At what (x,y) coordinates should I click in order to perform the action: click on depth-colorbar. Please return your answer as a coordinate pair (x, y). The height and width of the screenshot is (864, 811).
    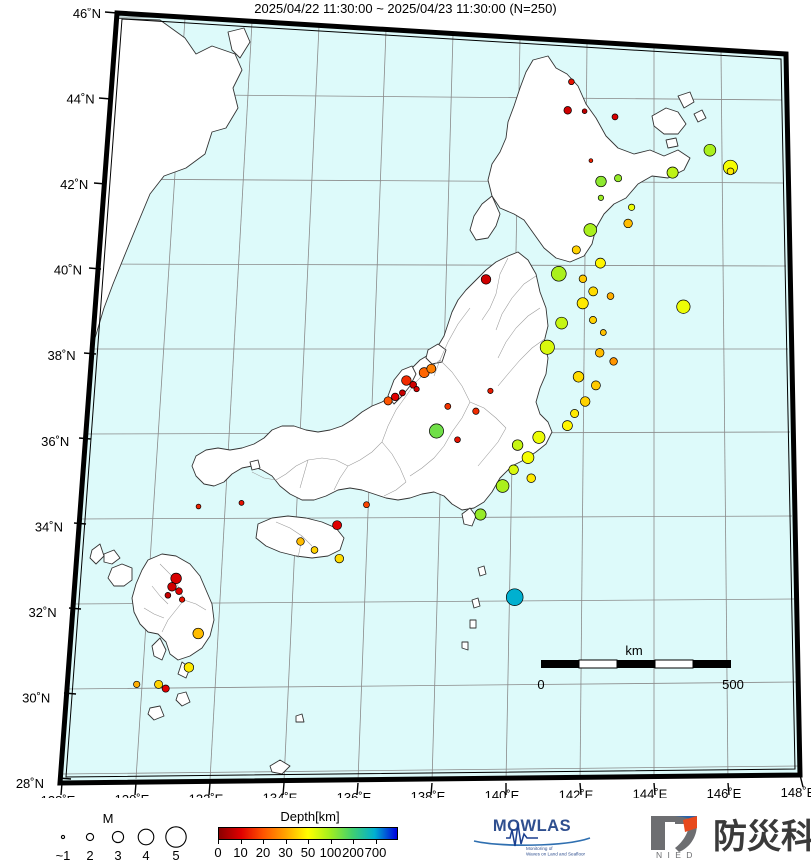
    Looking at the image, I should click on (308, 833).